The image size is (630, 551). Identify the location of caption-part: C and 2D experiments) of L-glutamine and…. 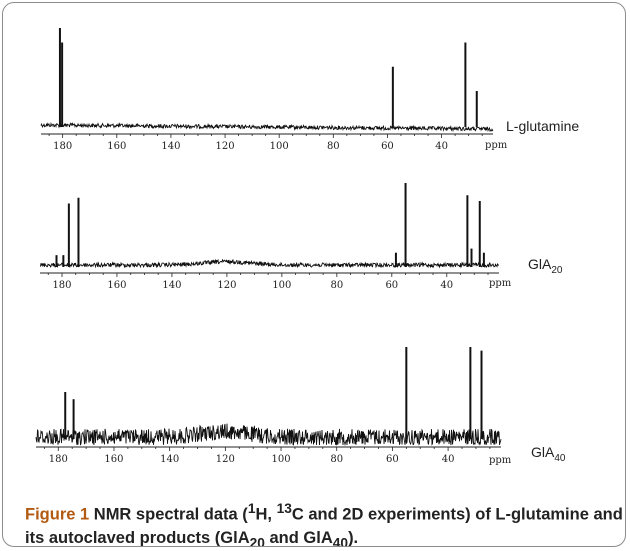
(324, 526).